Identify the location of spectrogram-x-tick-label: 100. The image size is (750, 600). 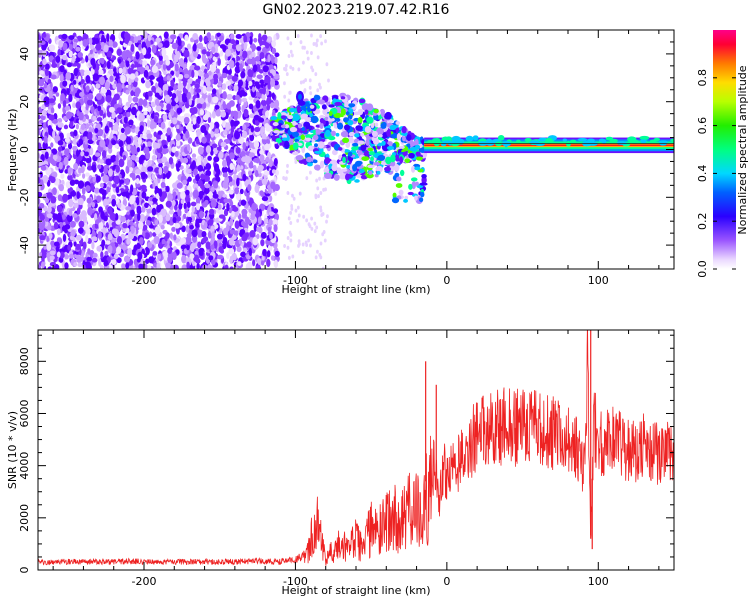
(598, 280).